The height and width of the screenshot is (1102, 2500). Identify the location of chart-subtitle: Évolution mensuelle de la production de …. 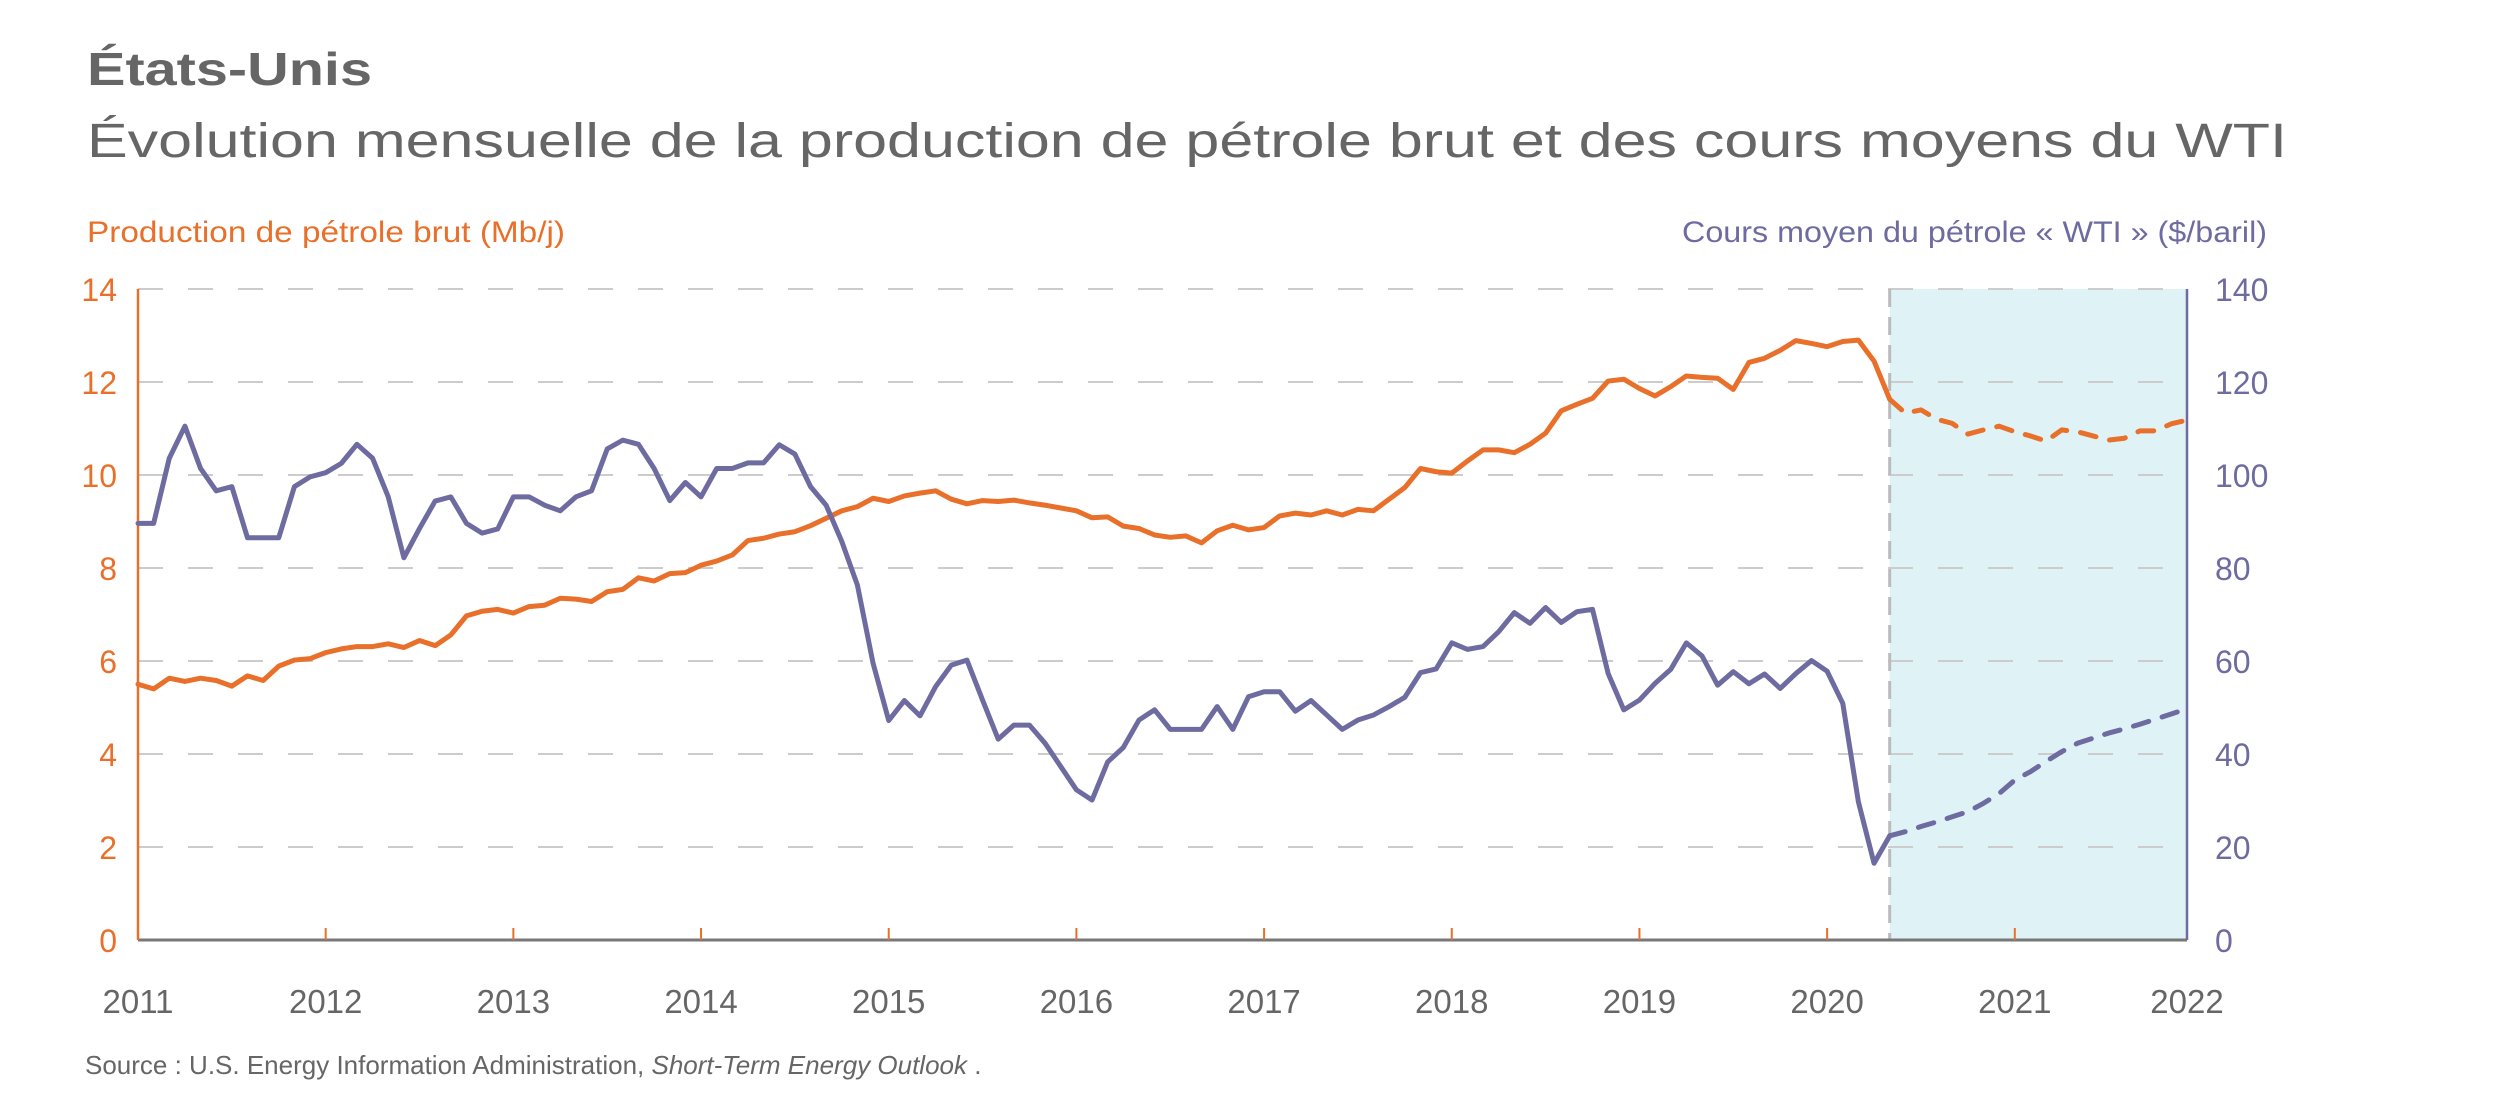
(1187, 141).